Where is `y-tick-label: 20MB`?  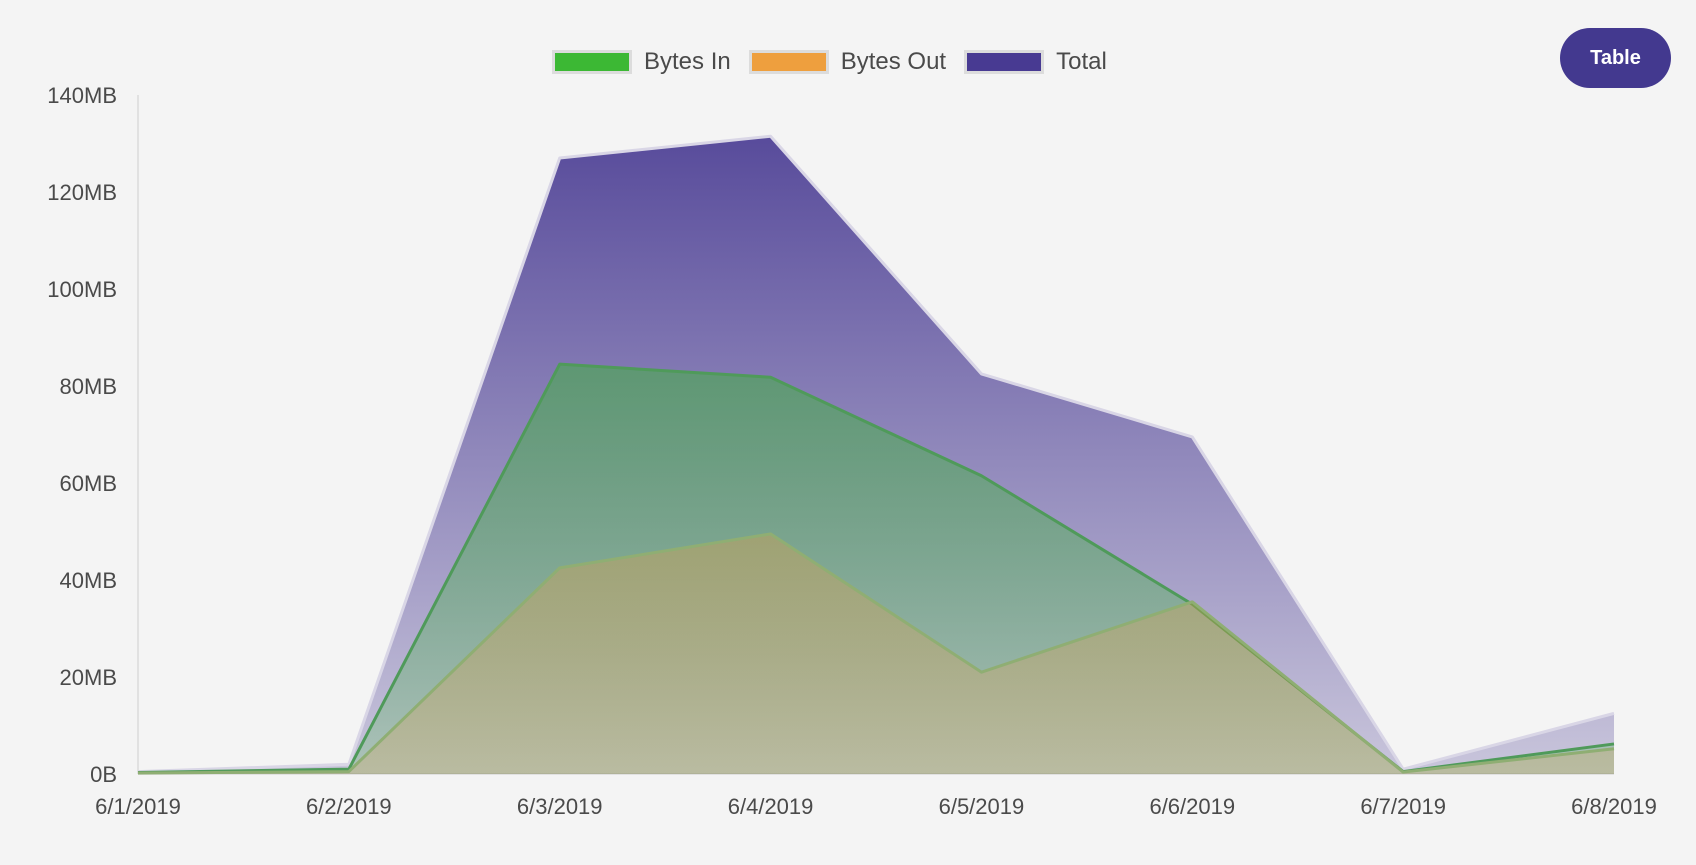 y-tick-label: 20MB is located at coordinates (88, 677).